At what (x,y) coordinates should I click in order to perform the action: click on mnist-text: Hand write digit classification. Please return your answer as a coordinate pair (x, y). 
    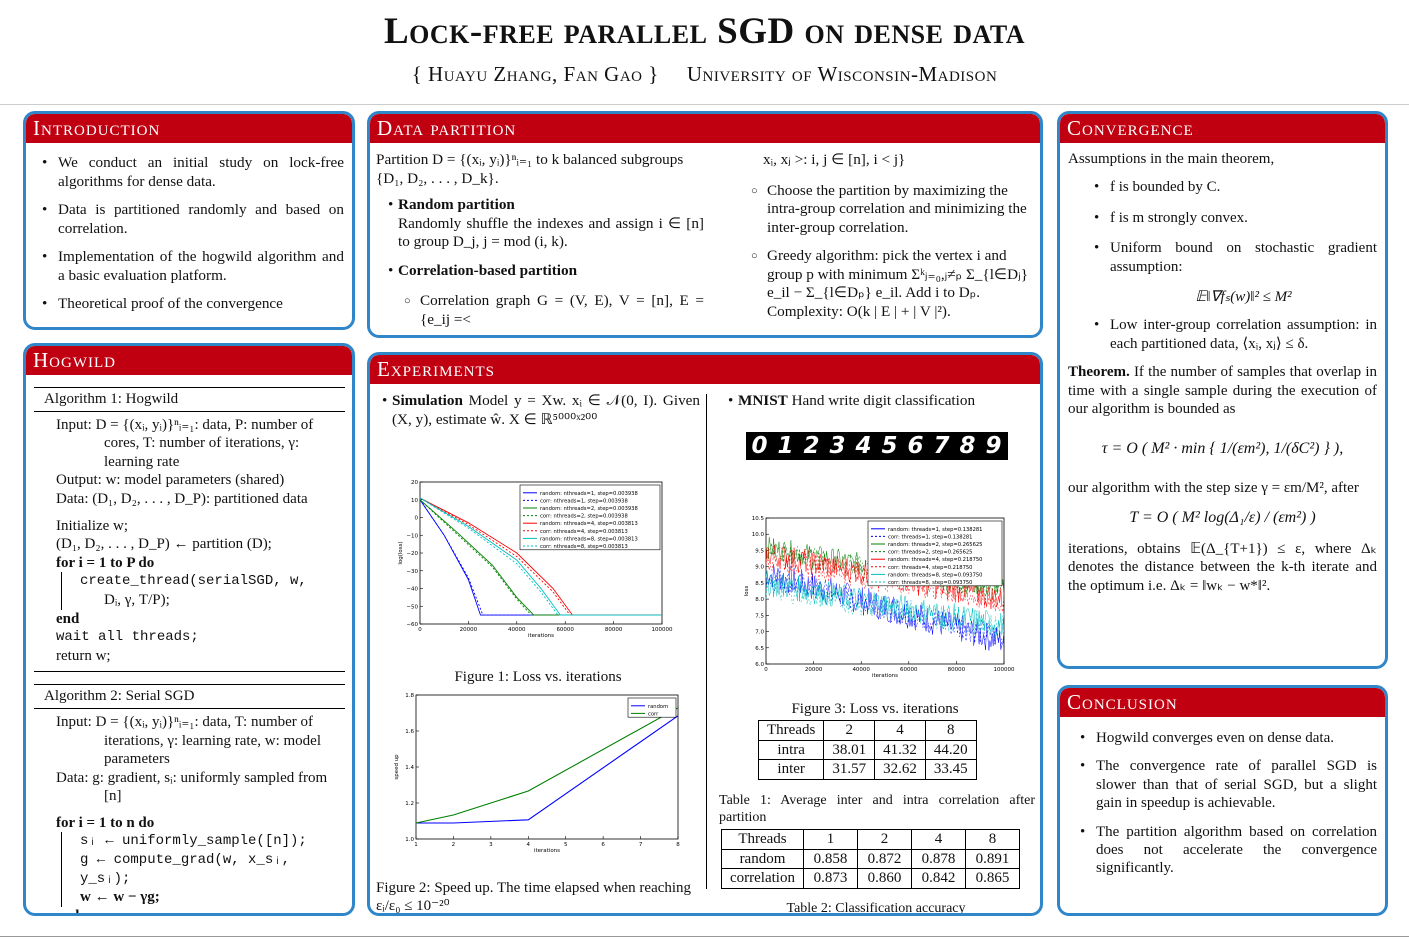
    Looking at the image, I should click on (883, 400).